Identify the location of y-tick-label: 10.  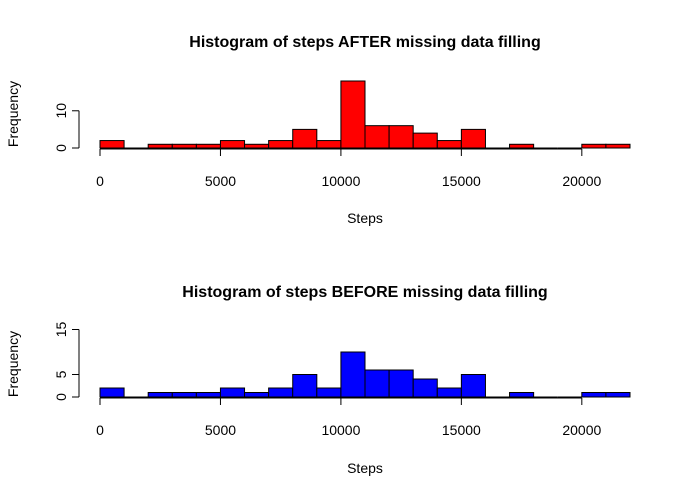
(61, 111).